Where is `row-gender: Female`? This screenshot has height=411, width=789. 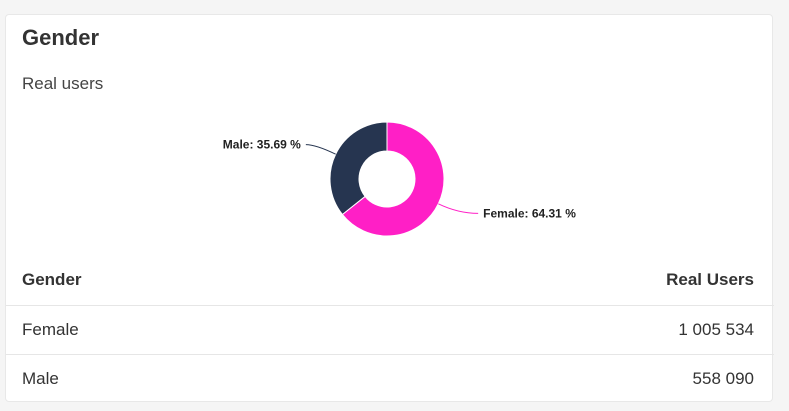
row-gender: Female is located at coordinates (50, 329).